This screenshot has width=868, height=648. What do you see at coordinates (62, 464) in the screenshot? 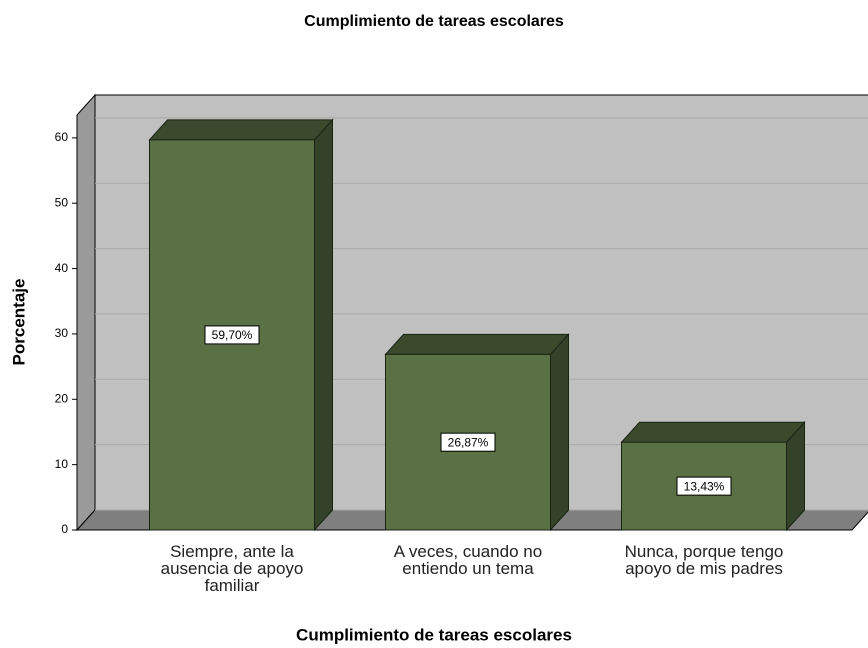
I see `y-tick-label: 10` at bounding box center [62, 464].